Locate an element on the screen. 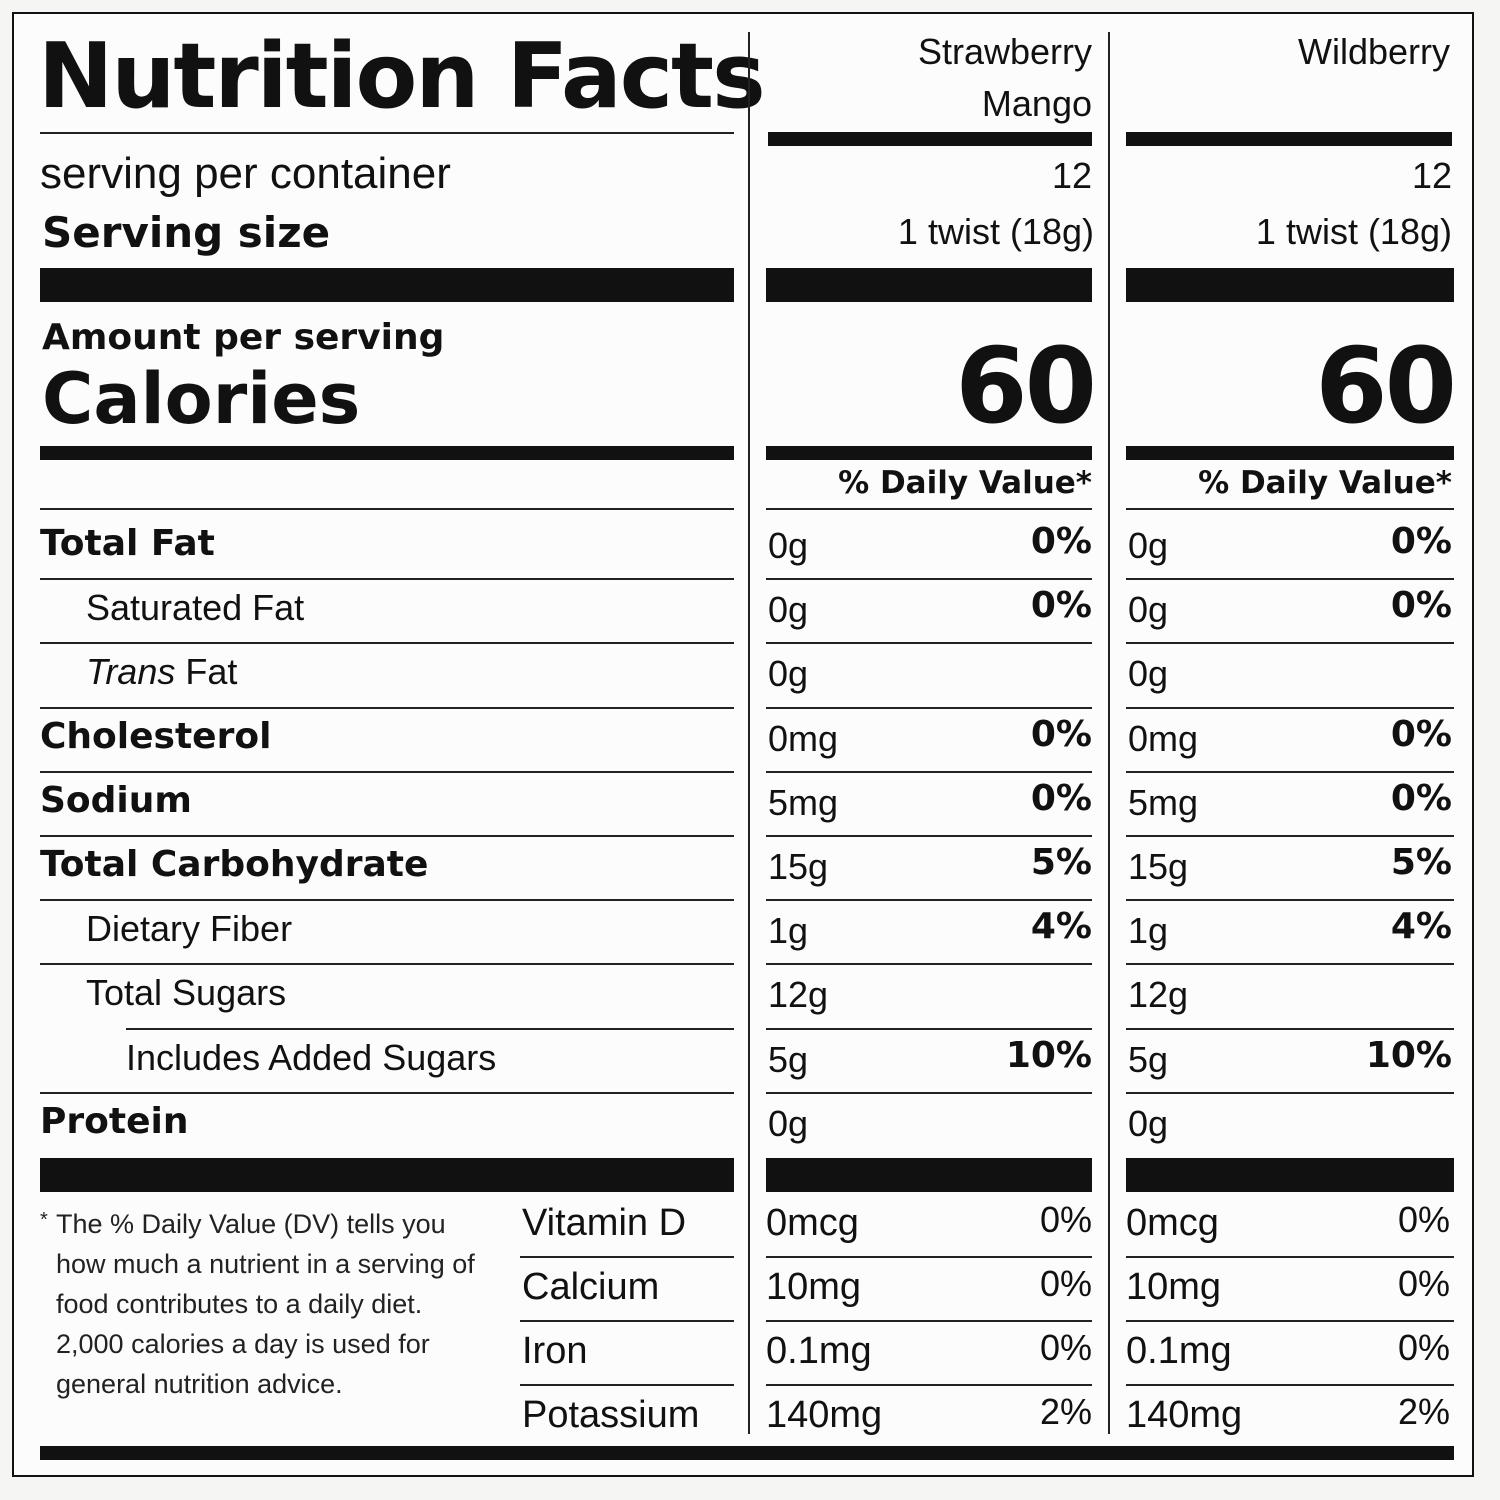 The height and width of the screenshot is (1500, 1500). calories-value-1: 60 is located at coordinates (1386, 386).